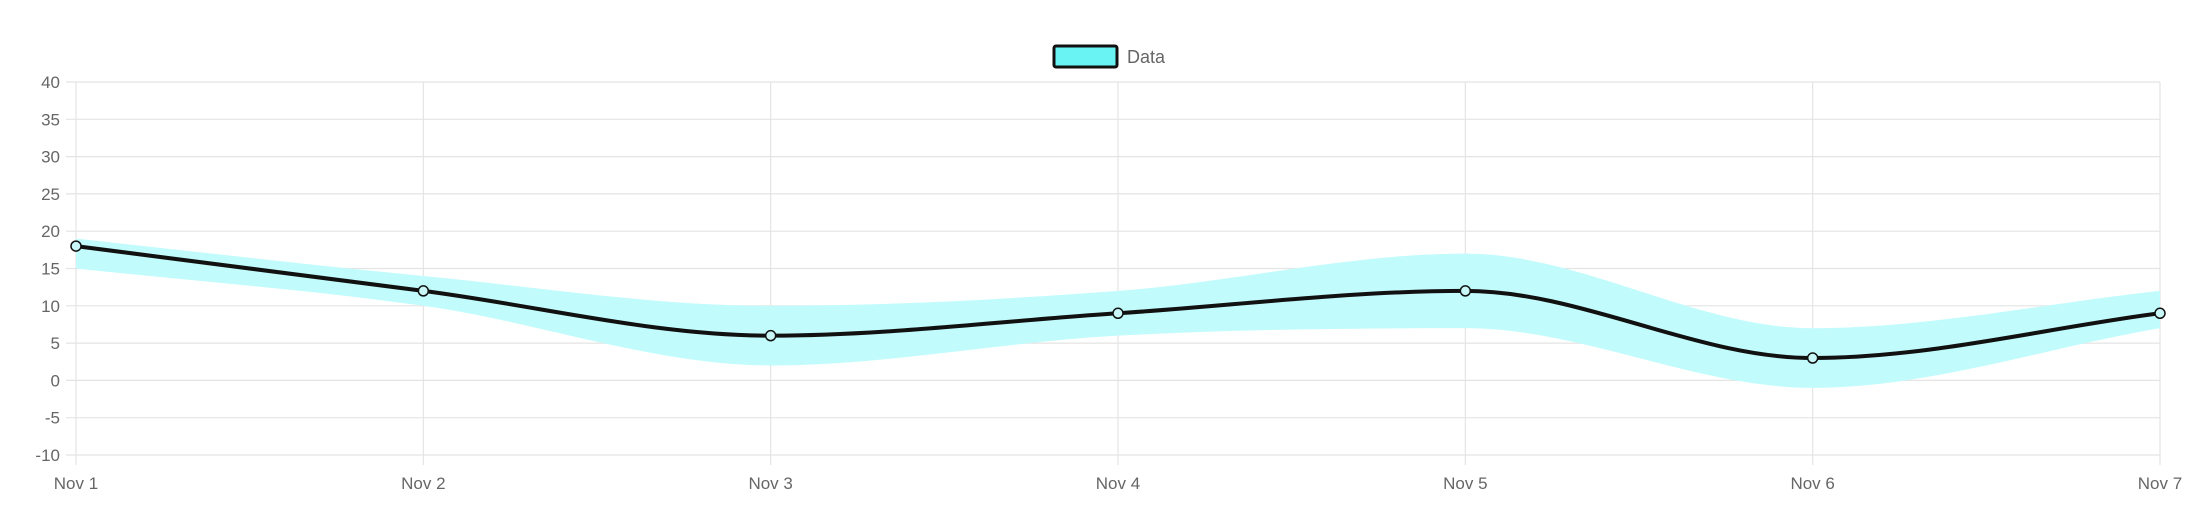 The height and width of the screenshot is (512, 2208). I want to click on x-tick-label: Nov 3, so click(770, 483).